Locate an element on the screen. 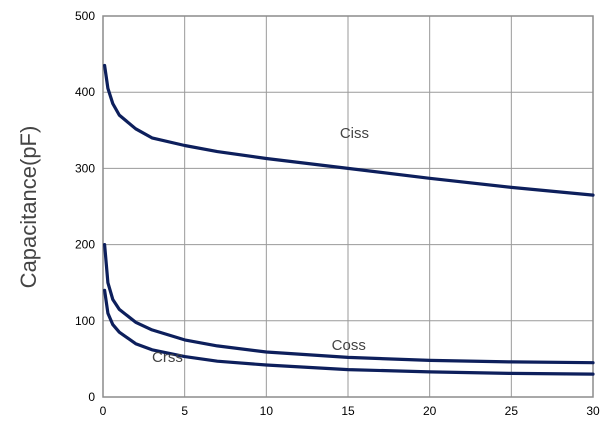 The width and height of the screenshot is (610, 439). y-tick-label: 100 is located at coordinates (85, 321).